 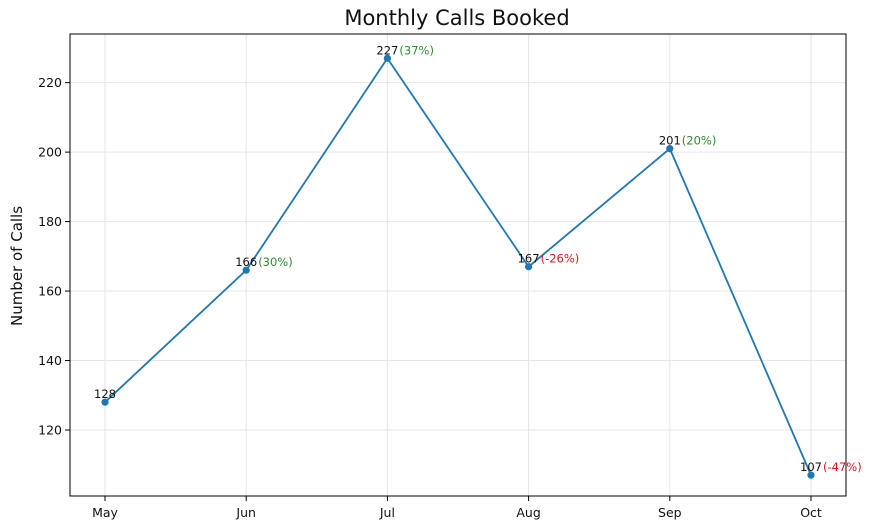 What do you see at coordinates (105, 394) in the screenshot?
I see `value-label: 128` at bounding box center [105, 394].